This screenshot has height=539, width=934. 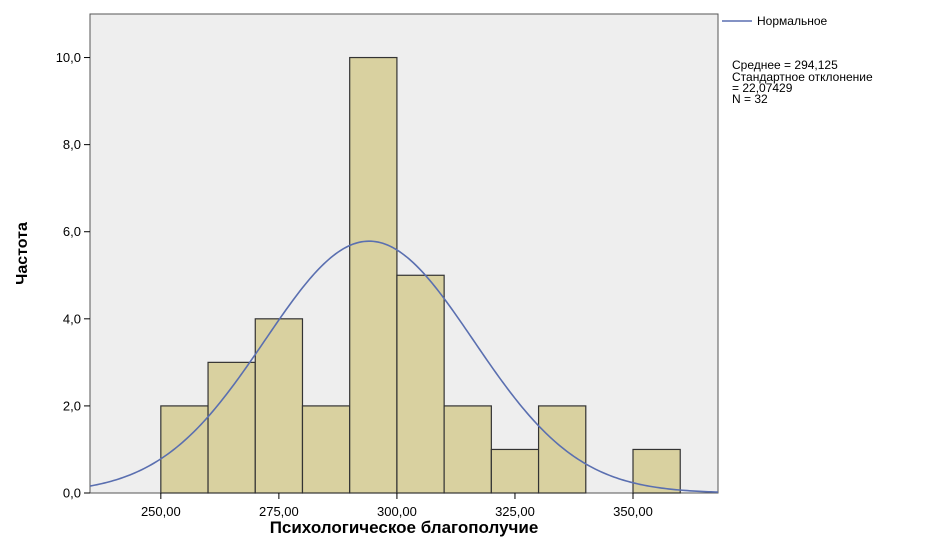 What do you see at coordinates (73, 275) in the screenshot?
I see `y-axis: 0,0 2,0 4,0 6,0 8,0 10,0` at bounding box center [73, 275].